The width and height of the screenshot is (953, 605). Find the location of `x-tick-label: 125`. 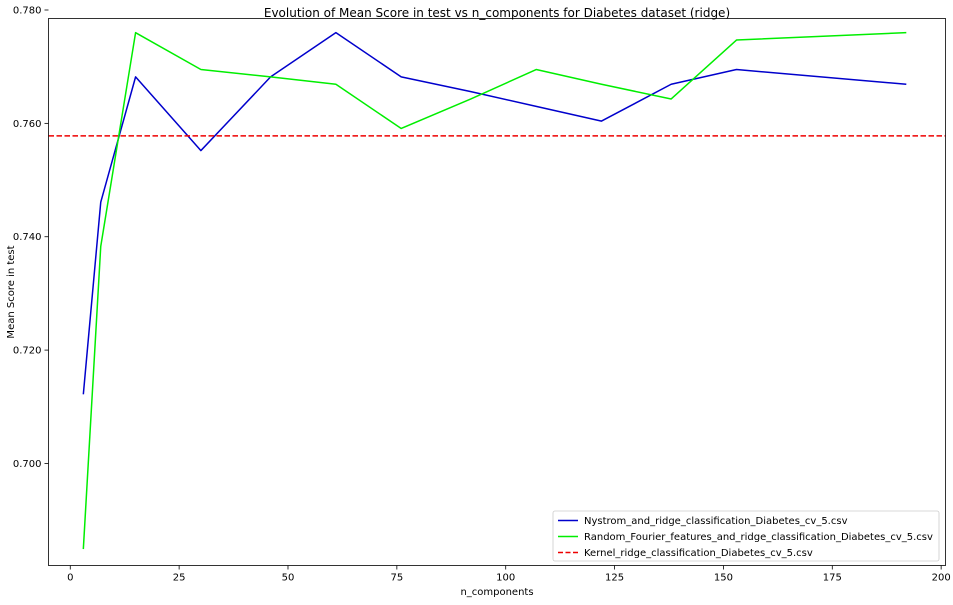

x-tick-label: 125 is located at coordinates (614, 578).